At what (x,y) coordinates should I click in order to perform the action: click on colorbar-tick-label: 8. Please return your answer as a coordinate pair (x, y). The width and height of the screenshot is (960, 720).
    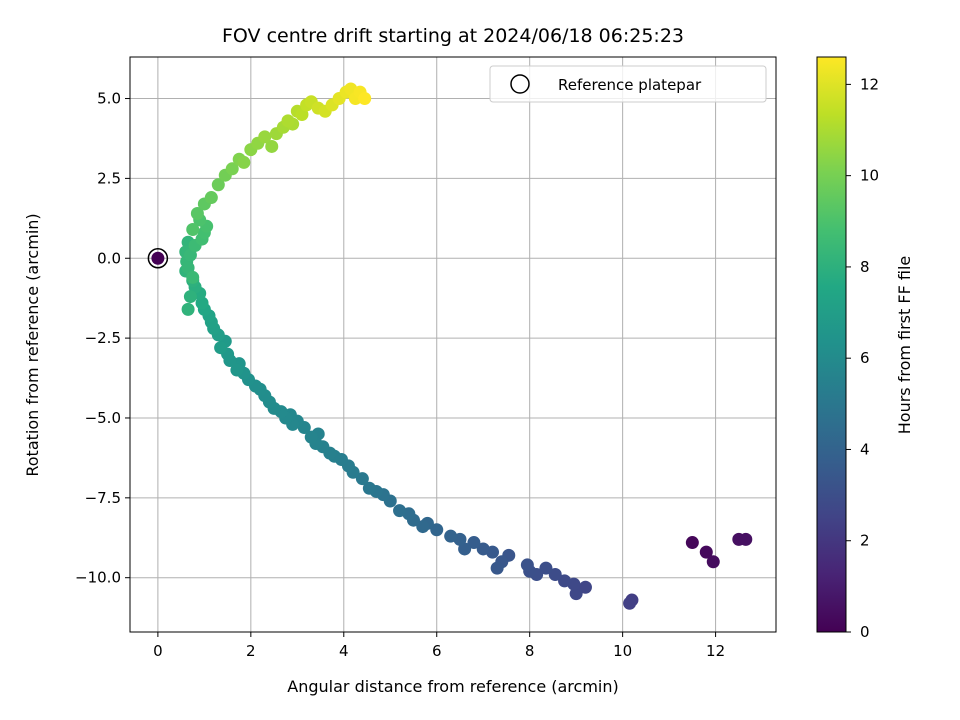
    Looking at the image, I should click on (865, 267).